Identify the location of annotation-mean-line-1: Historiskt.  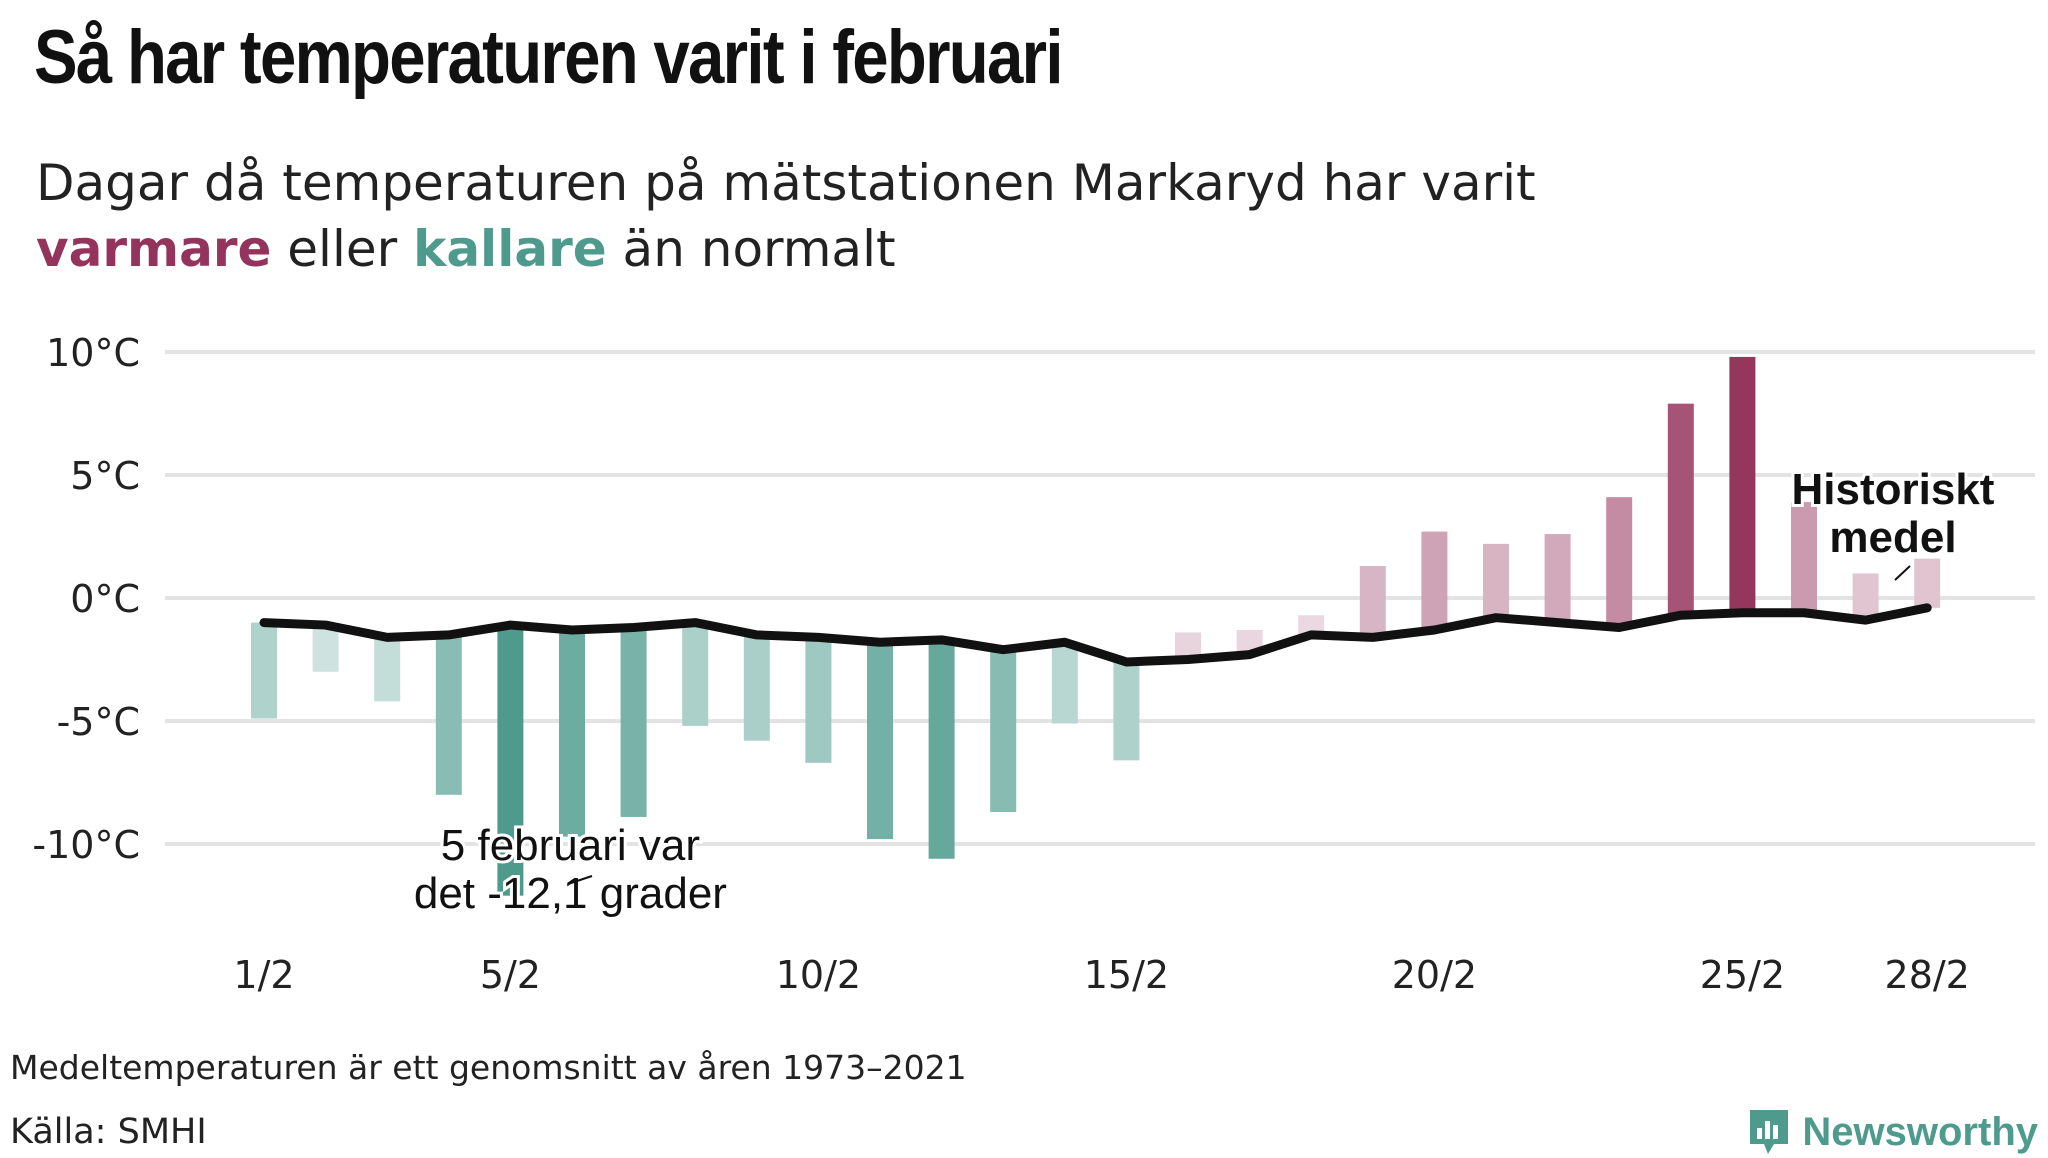
(1893, 489).